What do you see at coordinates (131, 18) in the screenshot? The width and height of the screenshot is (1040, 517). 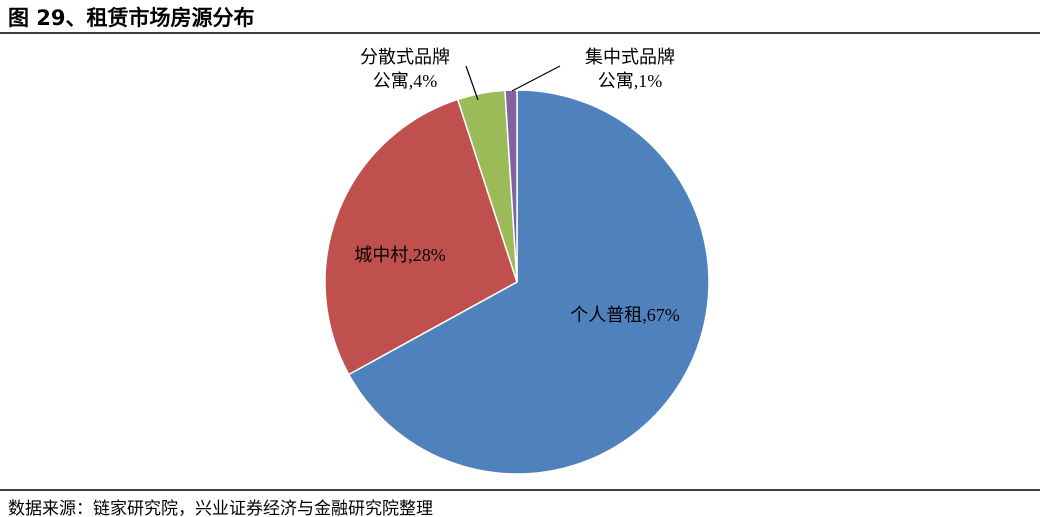 I see `chart-title: 图 29、租赁市场房源分布` at bounding box center [131, 18].